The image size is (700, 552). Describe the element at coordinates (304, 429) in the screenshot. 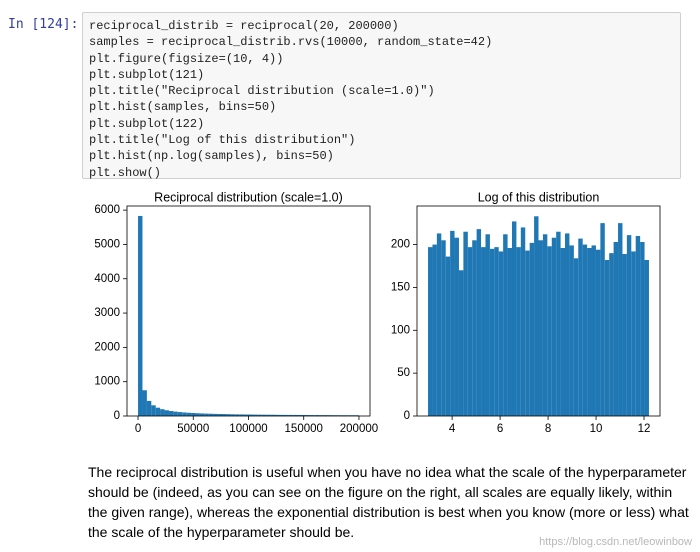

I see `x-tick-label: 150000` at that location.